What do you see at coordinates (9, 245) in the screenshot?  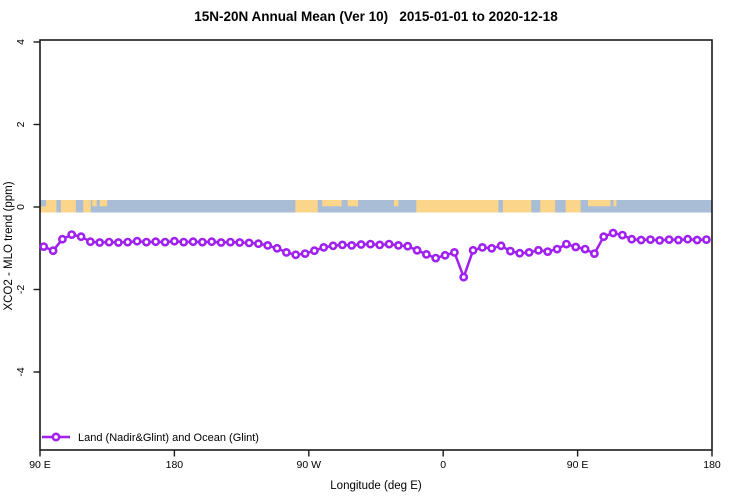 I see `y-axis-title: XCO2 - MLO trend (ppm)` at bounding box center [9, 245].